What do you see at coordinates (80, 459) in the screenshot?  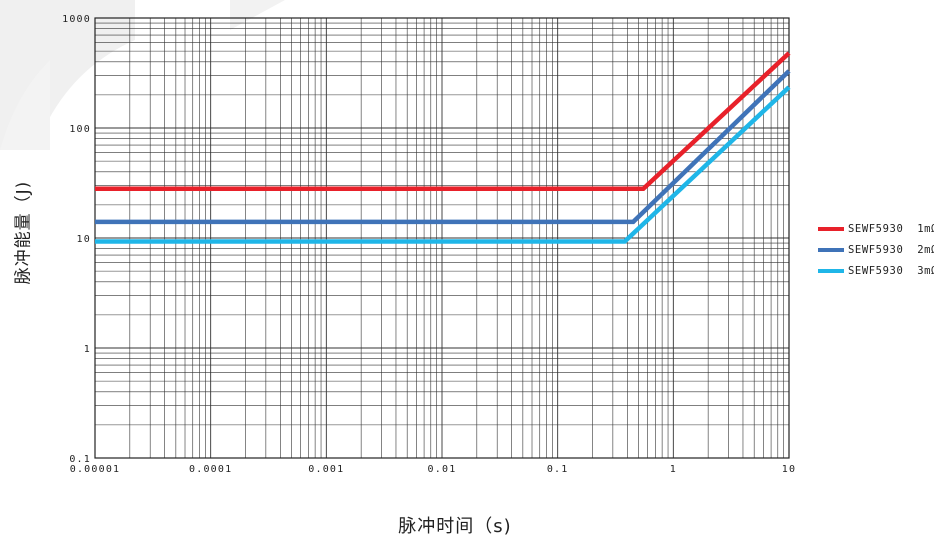 I see `y-tick-label: 0.1` at bounding box center [80, 459].